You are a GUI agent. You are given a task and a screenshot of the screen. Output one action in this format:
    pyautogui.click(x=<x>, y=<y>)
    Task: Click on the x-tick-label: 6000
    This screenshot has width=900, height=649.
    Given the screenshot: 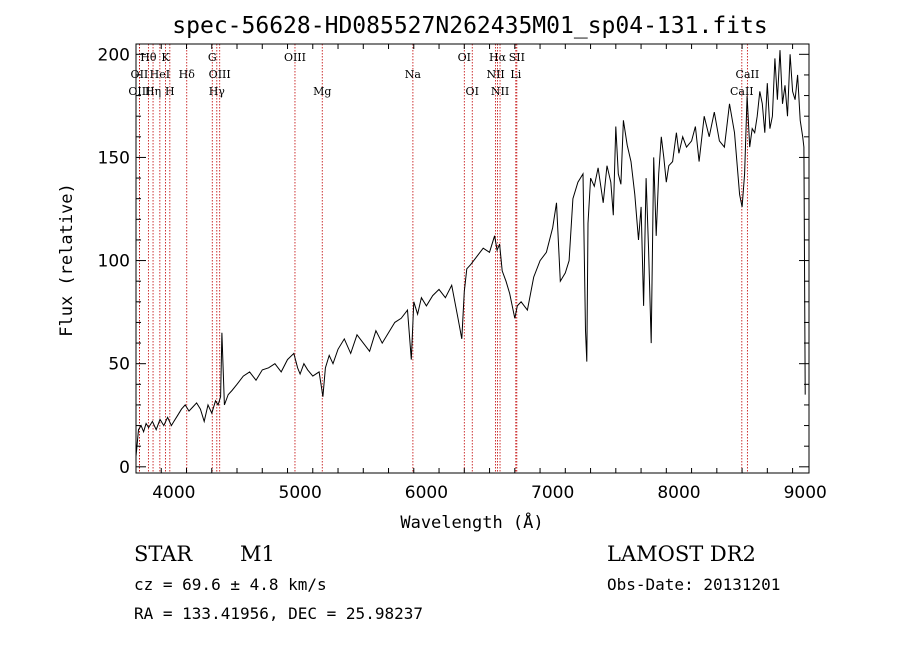 What is the action you would take?
    pyautogui.click(x=426, y=493)
    